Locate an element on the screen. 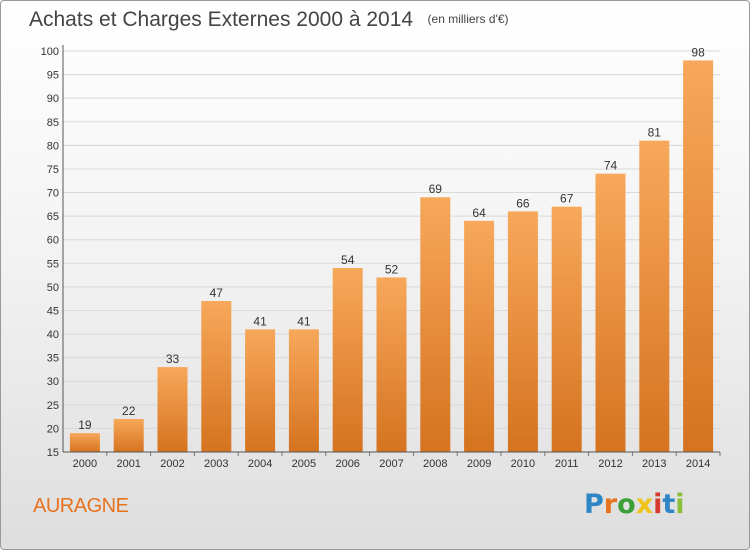 This screenshot has width=750, height=550. y-tick-label: 70 is located at coordinates (53, 194).